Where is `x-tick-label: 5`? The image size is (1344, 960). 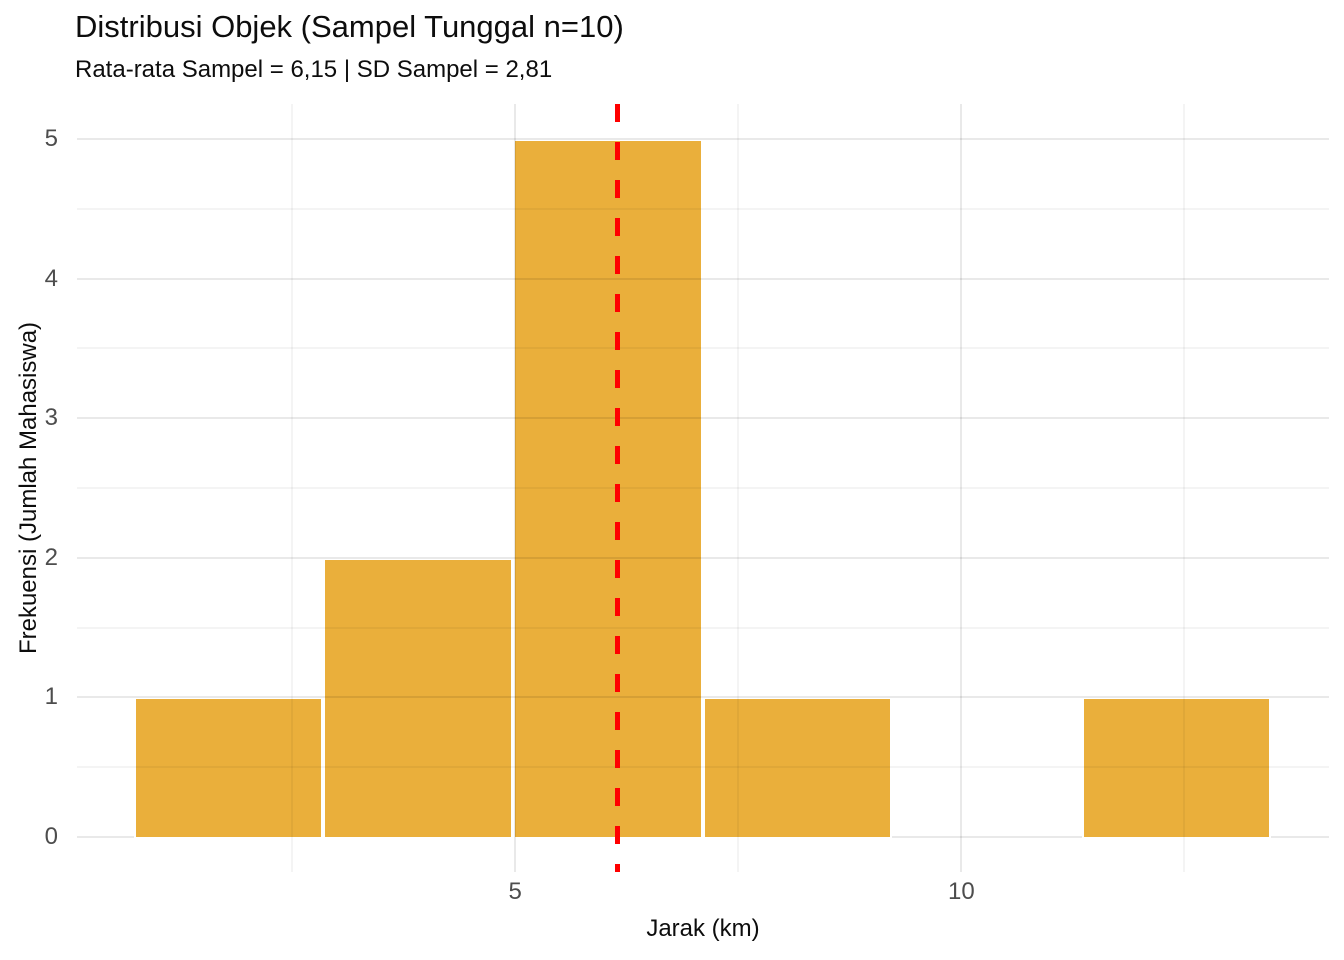 x-tick-label: 5 is located at coordinates (515, 891).